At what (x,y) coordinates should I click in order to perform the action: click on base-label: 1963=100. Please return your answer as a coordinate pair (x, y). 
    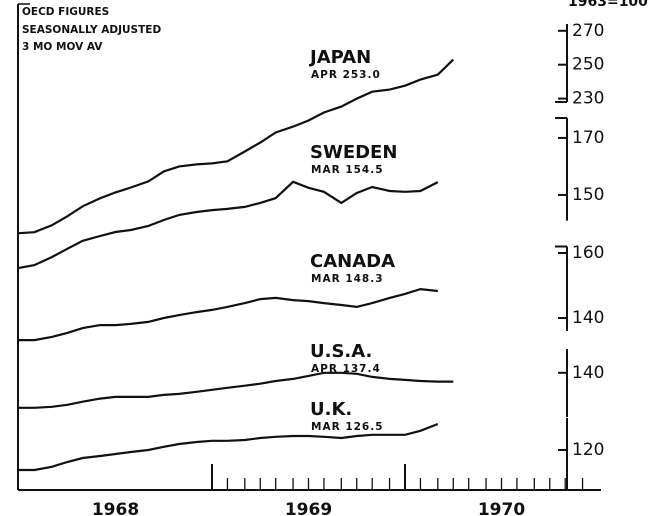
    Looking at the image, I should click on (608, 5).